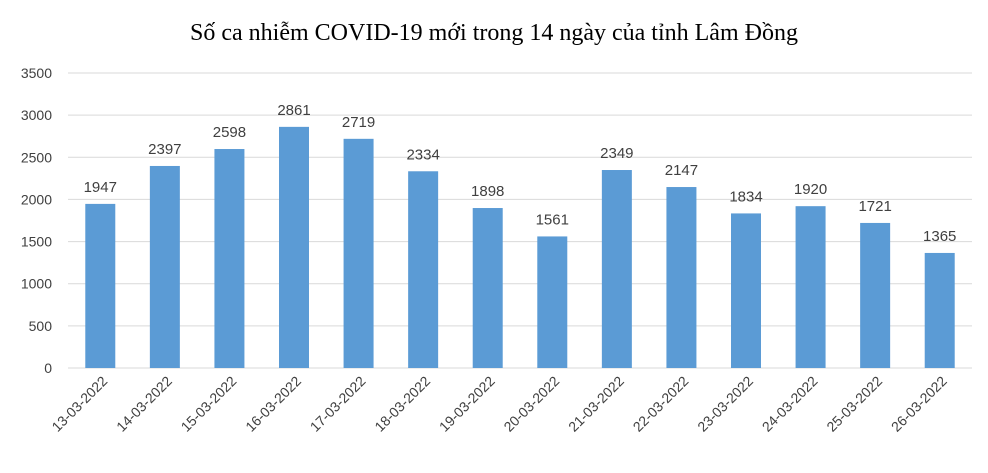 This screenshot has width=988, height=473. I want to click on data-label: 1721, so click(874, 206).